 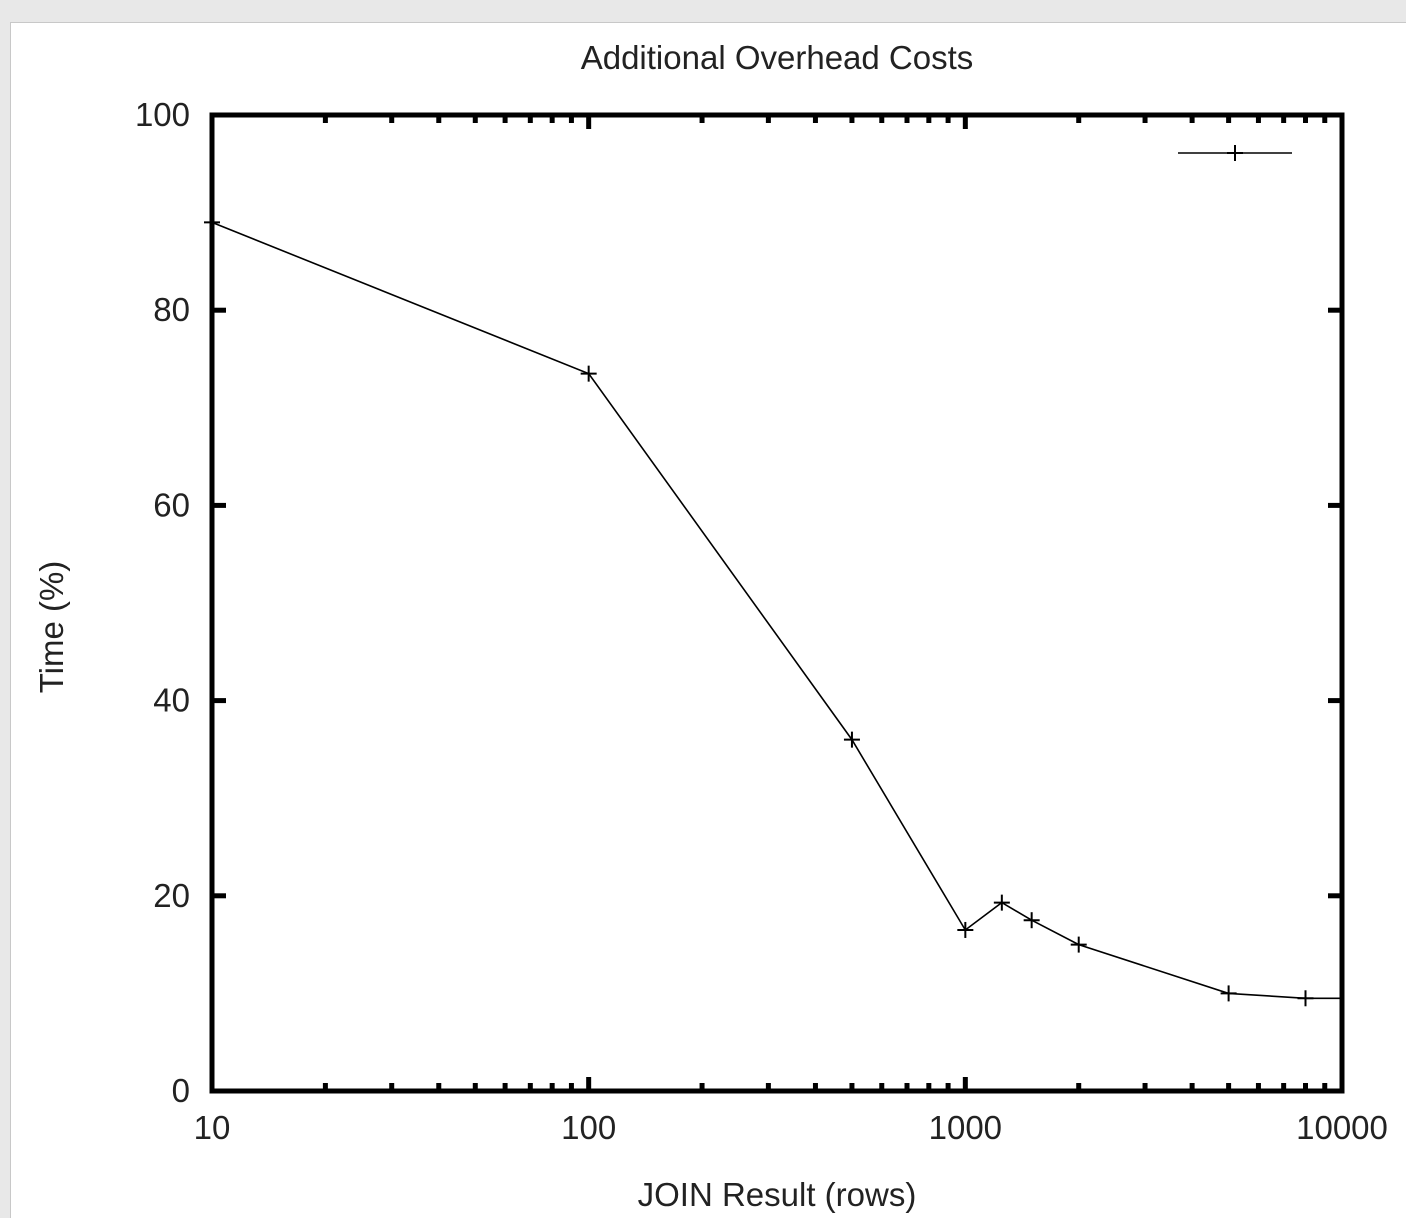 What do you see at coordinates (51, 627) in the screenshot?
I see `y-axis-label: Time (%)` at bounding box center [51, 627].